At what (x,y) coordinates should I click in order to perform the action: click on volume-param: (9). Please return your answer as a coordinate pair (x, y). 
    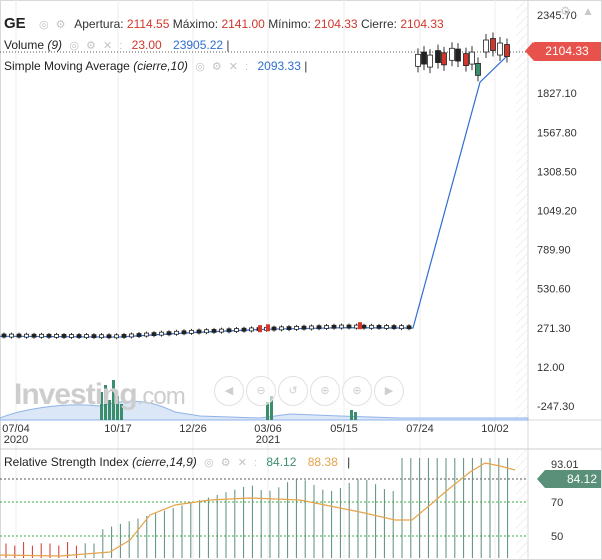
    Looking at the image, I should click on (55, 45).